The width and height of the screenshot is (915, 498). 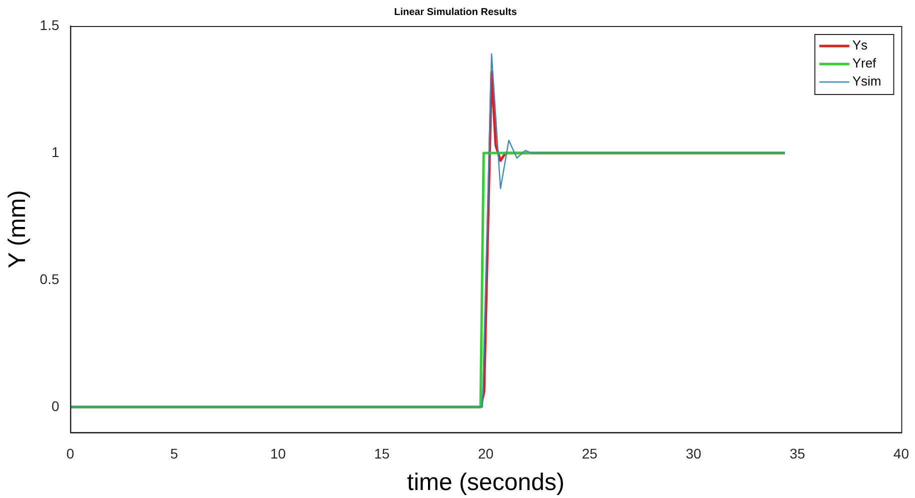 What do you see at coordinates (50, 278) in the screenshot?
I see `y-tick-label: 0.5` at bounding box center [50, 278].